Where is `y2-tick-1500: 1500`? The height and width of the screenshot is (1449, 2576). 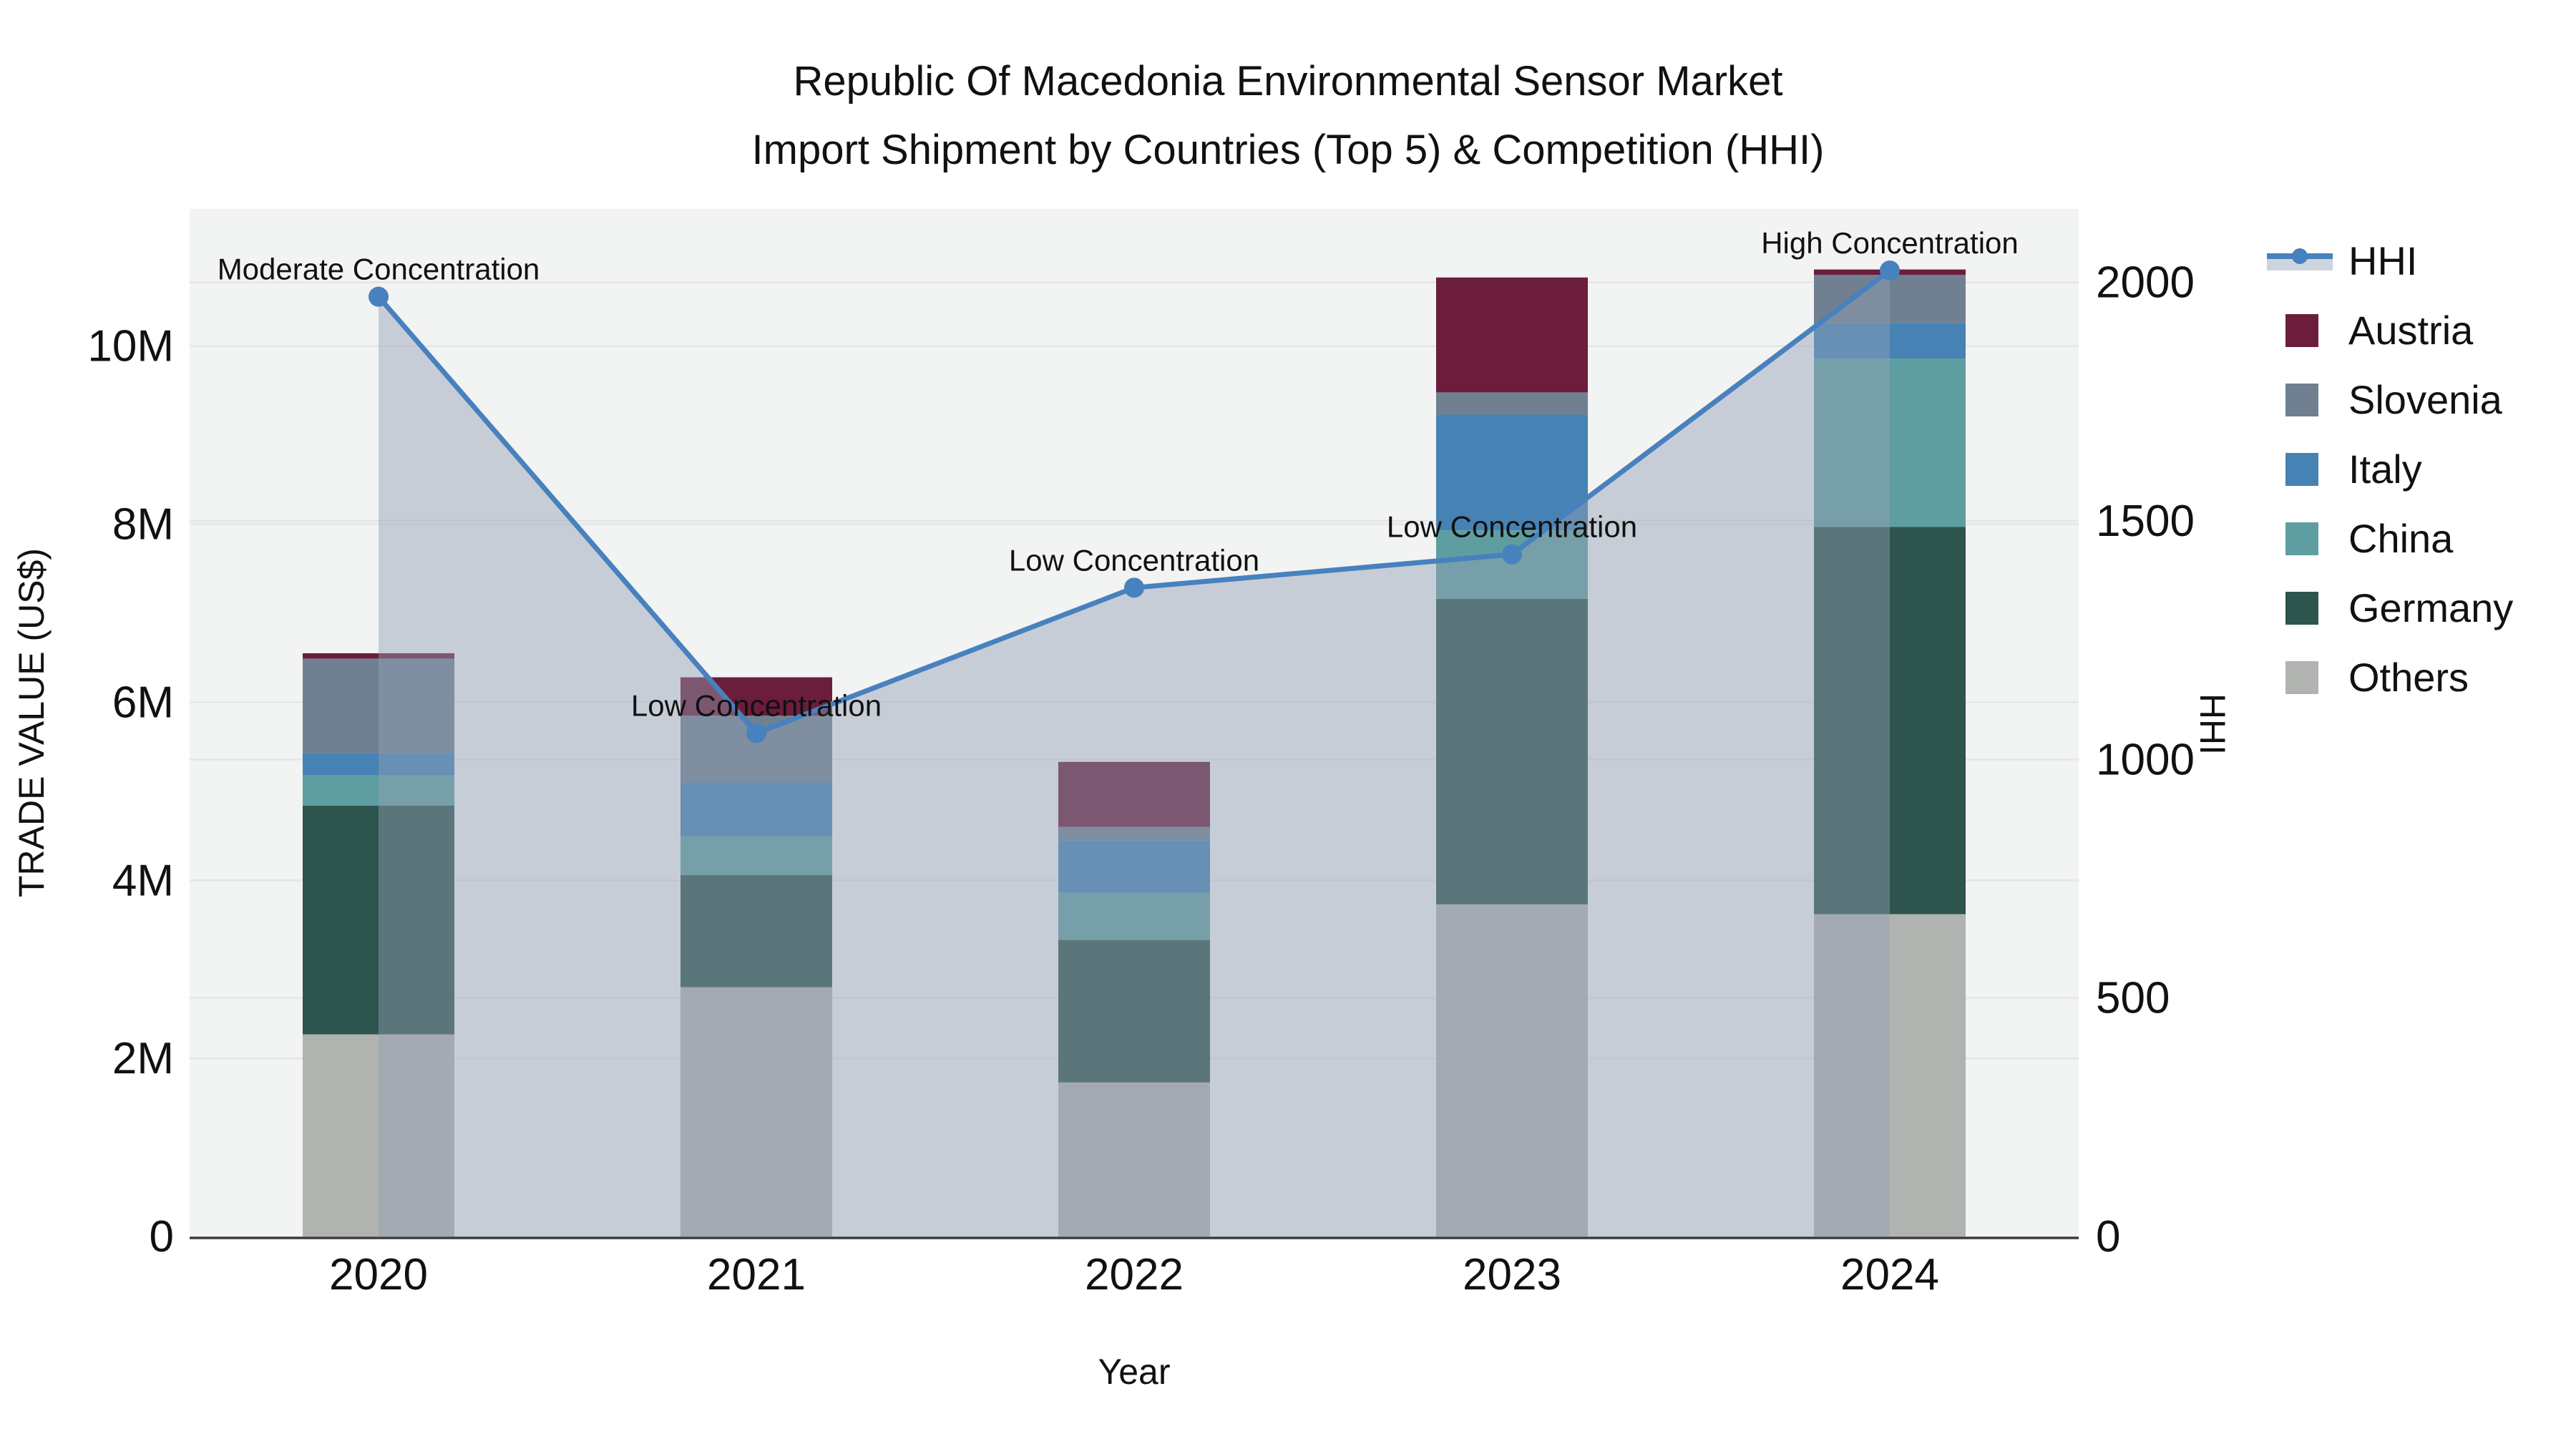
y2-tick-1500: 1500 is located at coordinates (2145, 521).